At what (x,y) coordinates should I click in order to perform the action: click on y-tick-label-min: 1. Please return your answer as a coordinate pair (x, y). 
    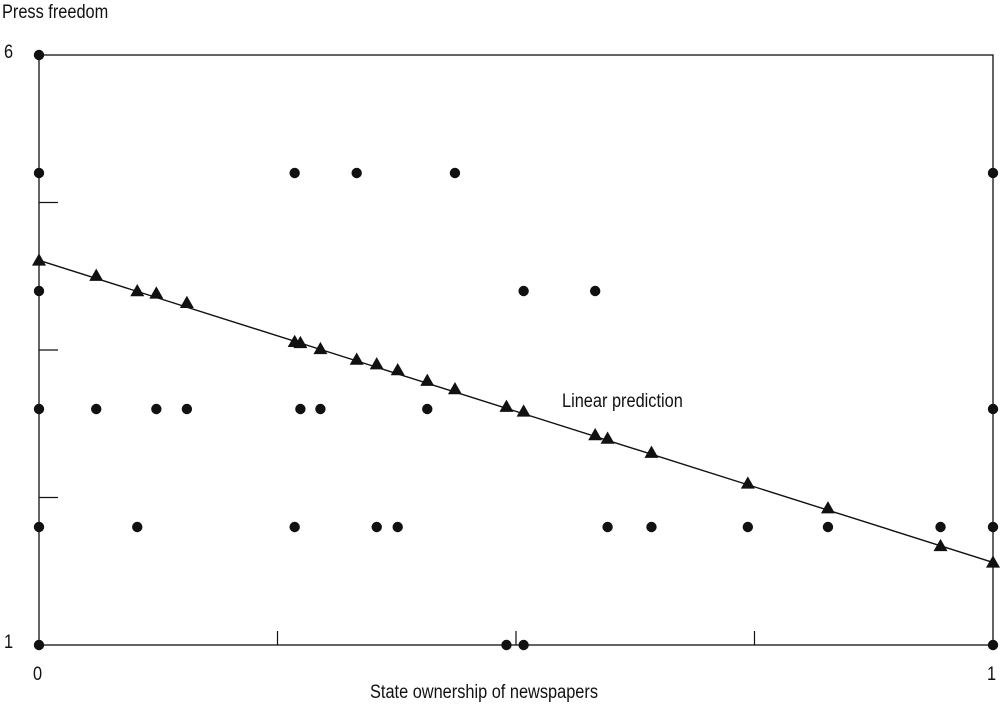
    Looking at the image, I should click on (9, 642).